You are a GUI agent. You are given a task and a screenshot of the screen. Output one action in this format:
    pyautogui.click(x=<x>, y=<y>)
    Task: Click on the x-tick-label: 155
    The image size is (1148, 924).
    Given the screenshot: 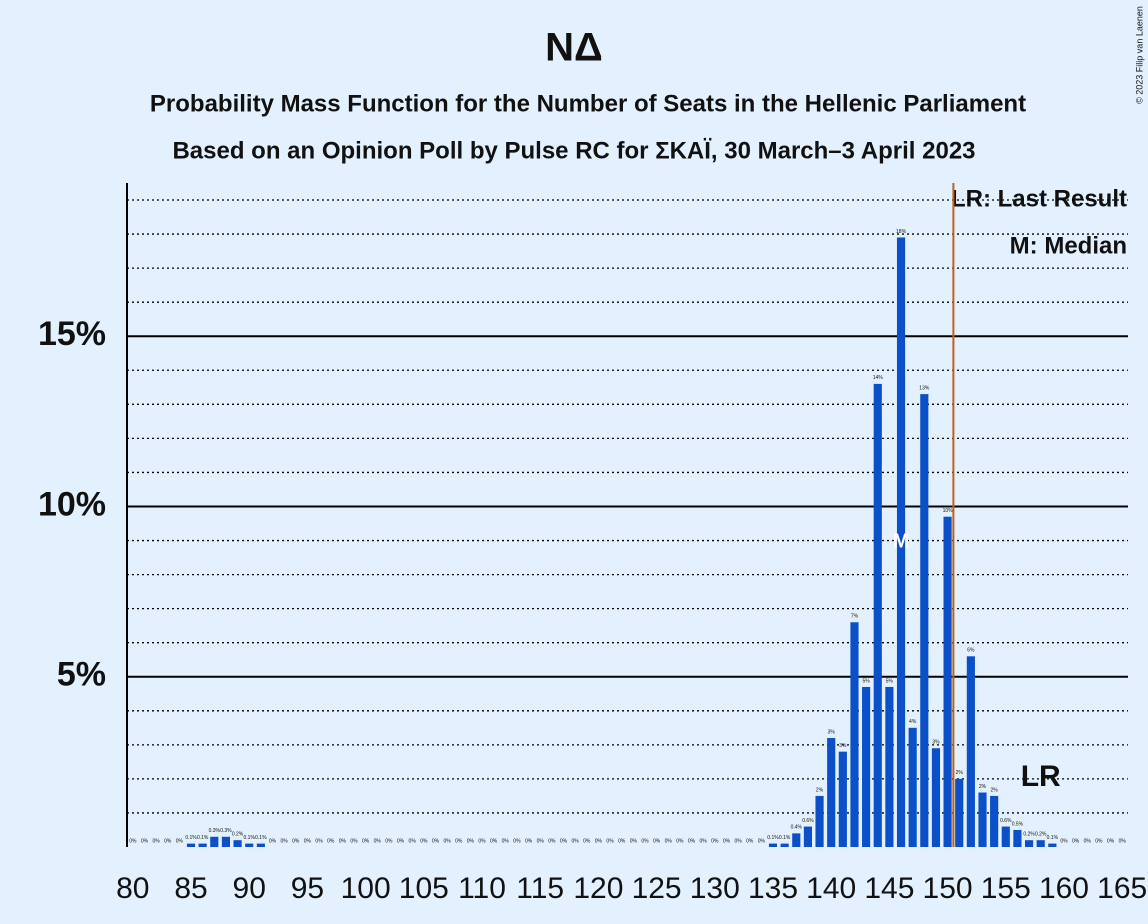 What is the action you would take?
    pyautogui.click(x=1006, y=888)
    